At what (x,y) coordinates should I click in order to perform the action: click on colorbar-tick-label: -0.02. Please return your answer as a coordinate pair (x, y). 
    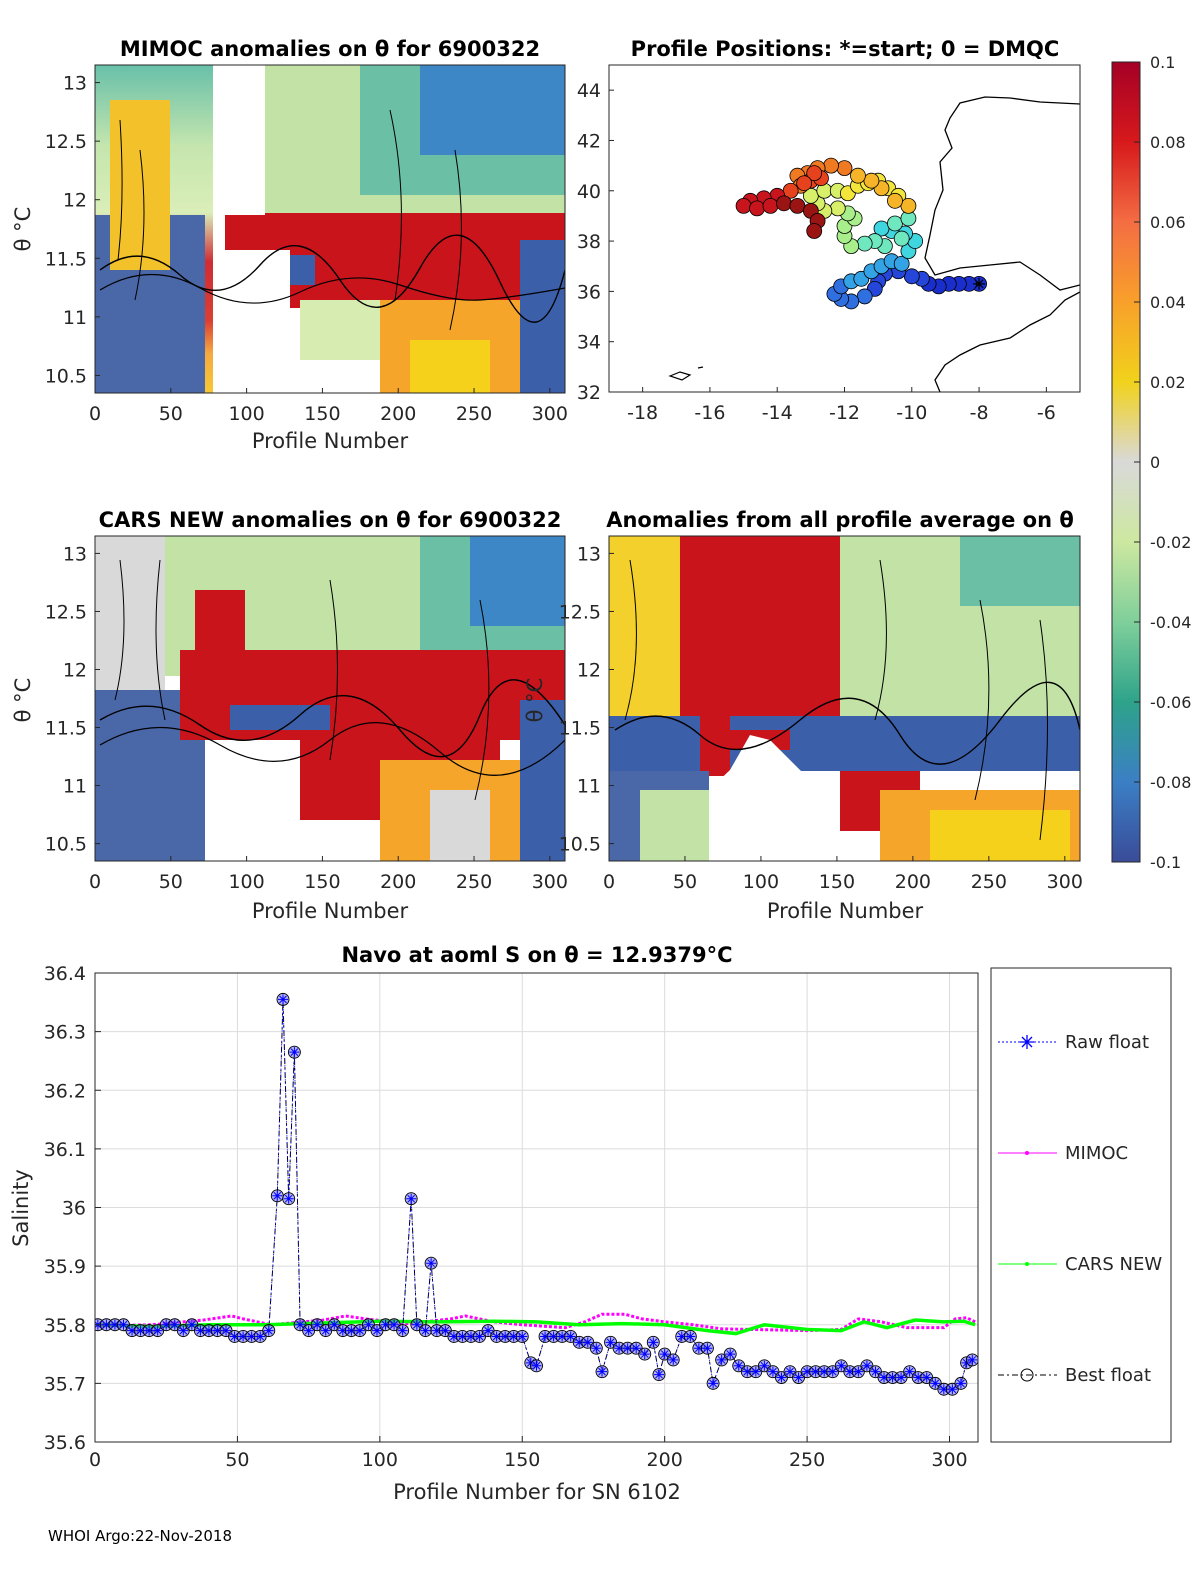
    Looking at the image, I should click on (1170, 542).